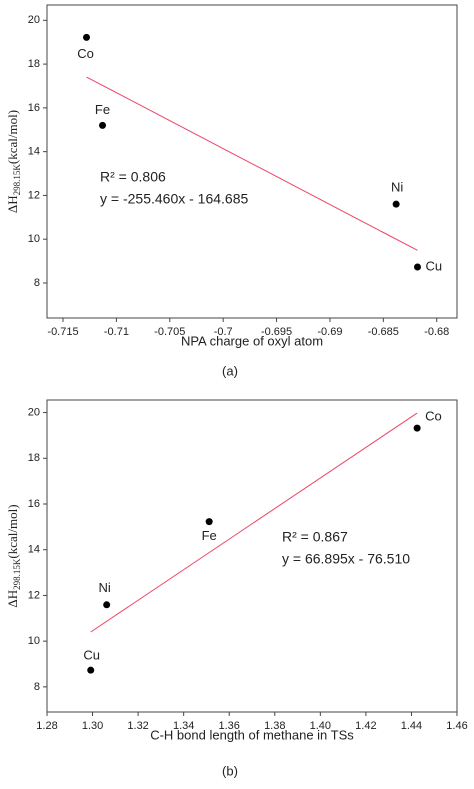 This screenshot has width=474, height=789. I want to click on x-tick-label: 1.32, so click(137, 726).